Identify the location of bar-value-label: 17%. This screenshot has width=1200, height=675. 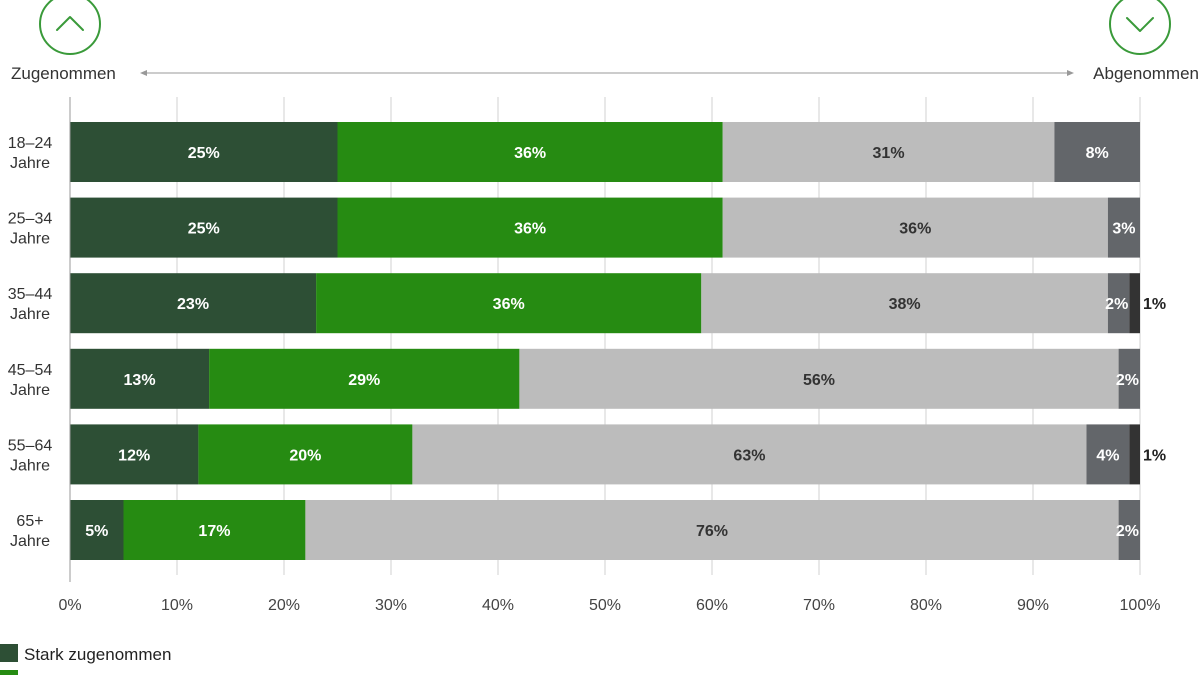
(214, 531).